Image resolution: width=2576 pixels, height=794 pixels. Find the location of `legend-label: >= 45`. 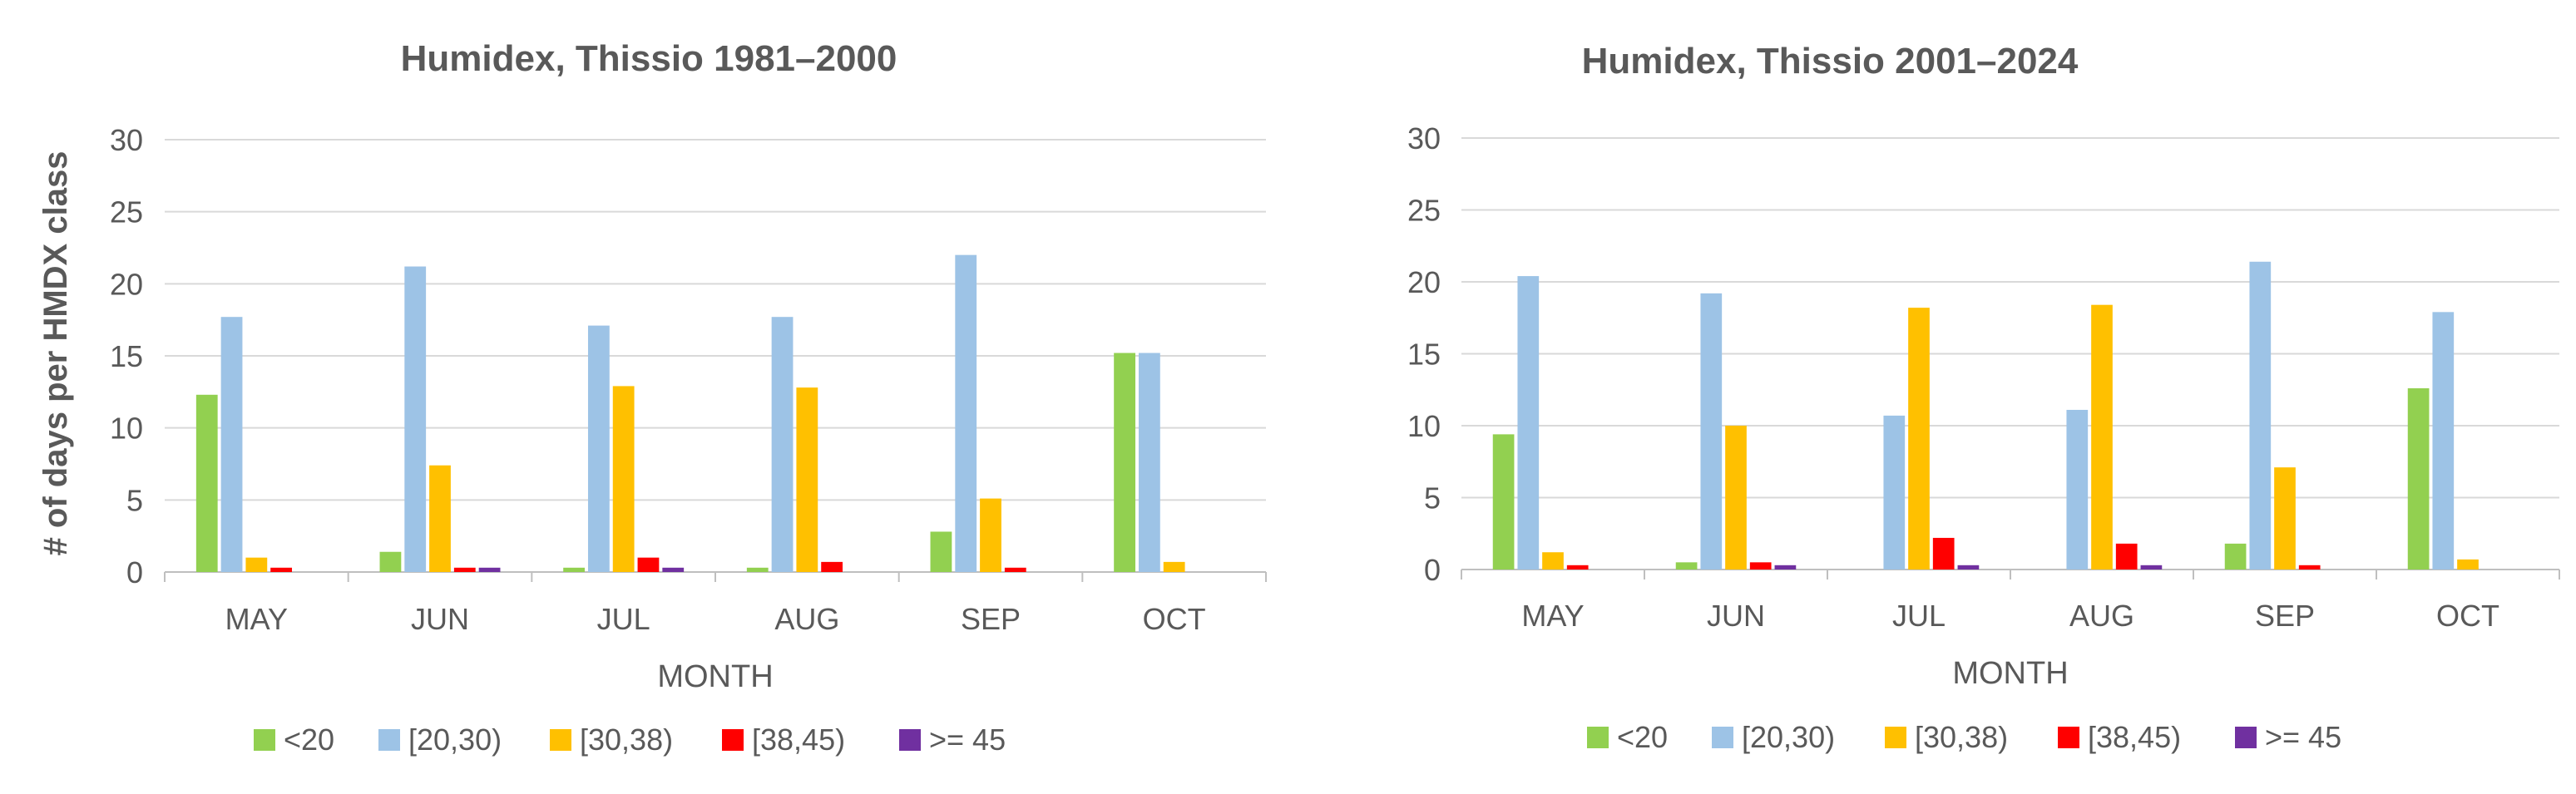

legend-label: >= 45 is located at coordinates (2303, 737).